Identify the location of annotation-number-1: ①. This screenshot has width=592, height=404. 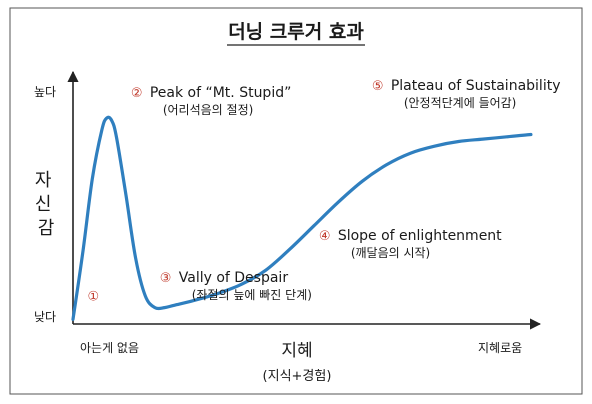
(93, 297).